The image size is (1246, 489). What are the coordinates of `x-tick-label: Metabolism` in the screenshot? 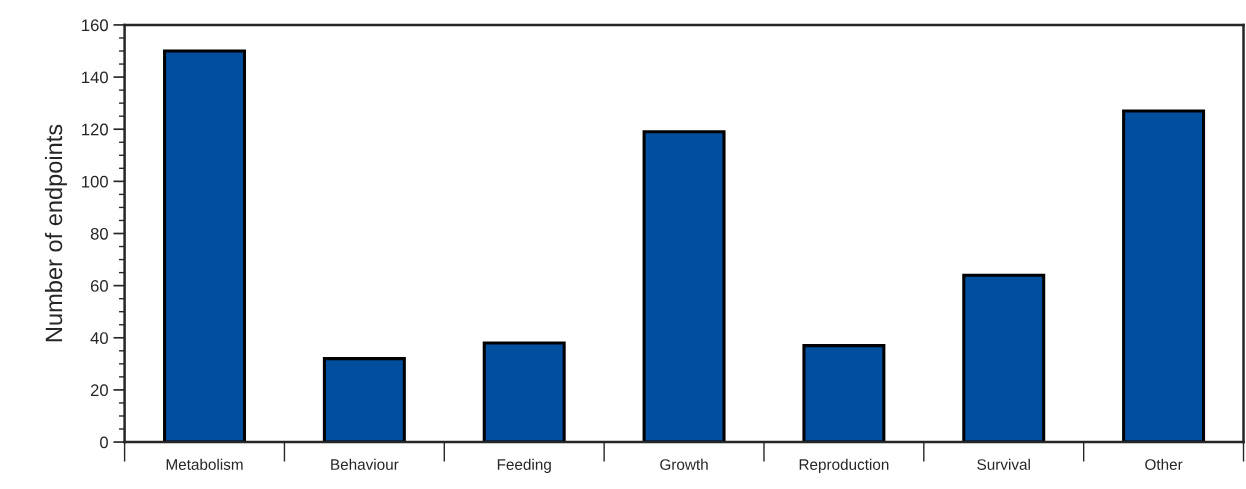 It's located at (204, 464).